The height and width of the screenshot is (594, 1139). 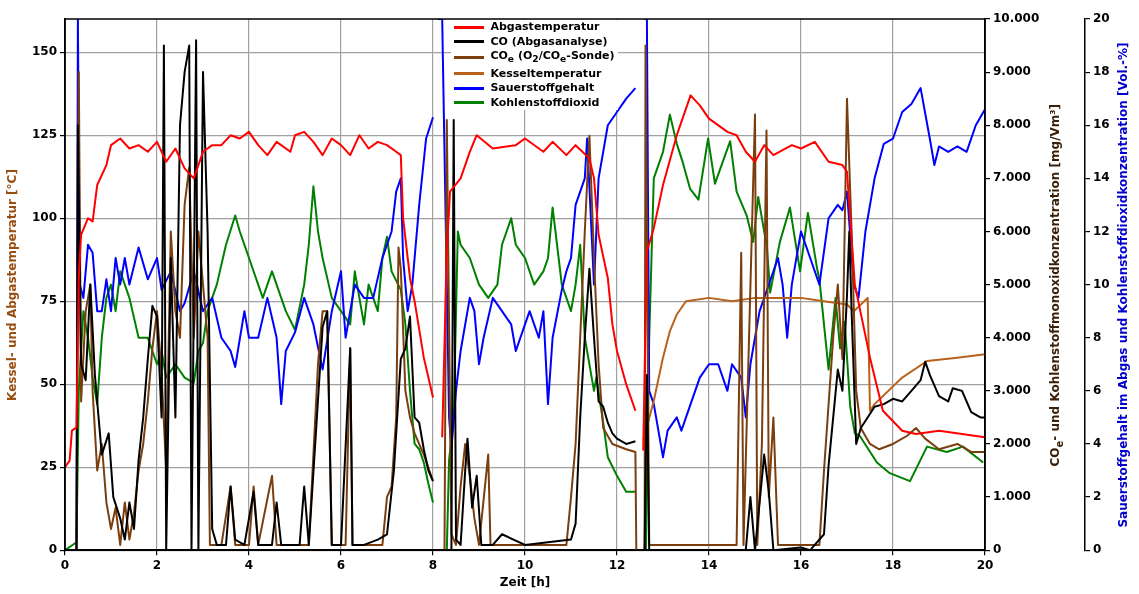 I want to click on x-tick-label: 6, so click(x=341, y=564).